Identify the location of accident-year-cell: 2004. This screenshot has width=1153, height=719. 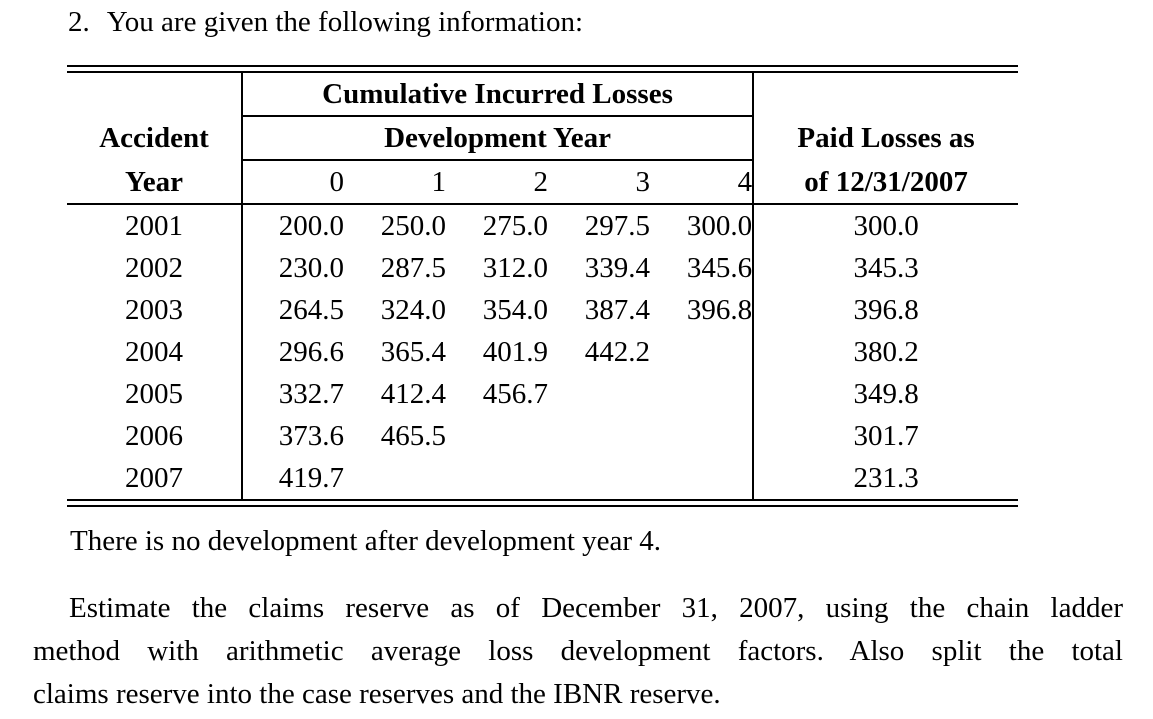
(155, 352).